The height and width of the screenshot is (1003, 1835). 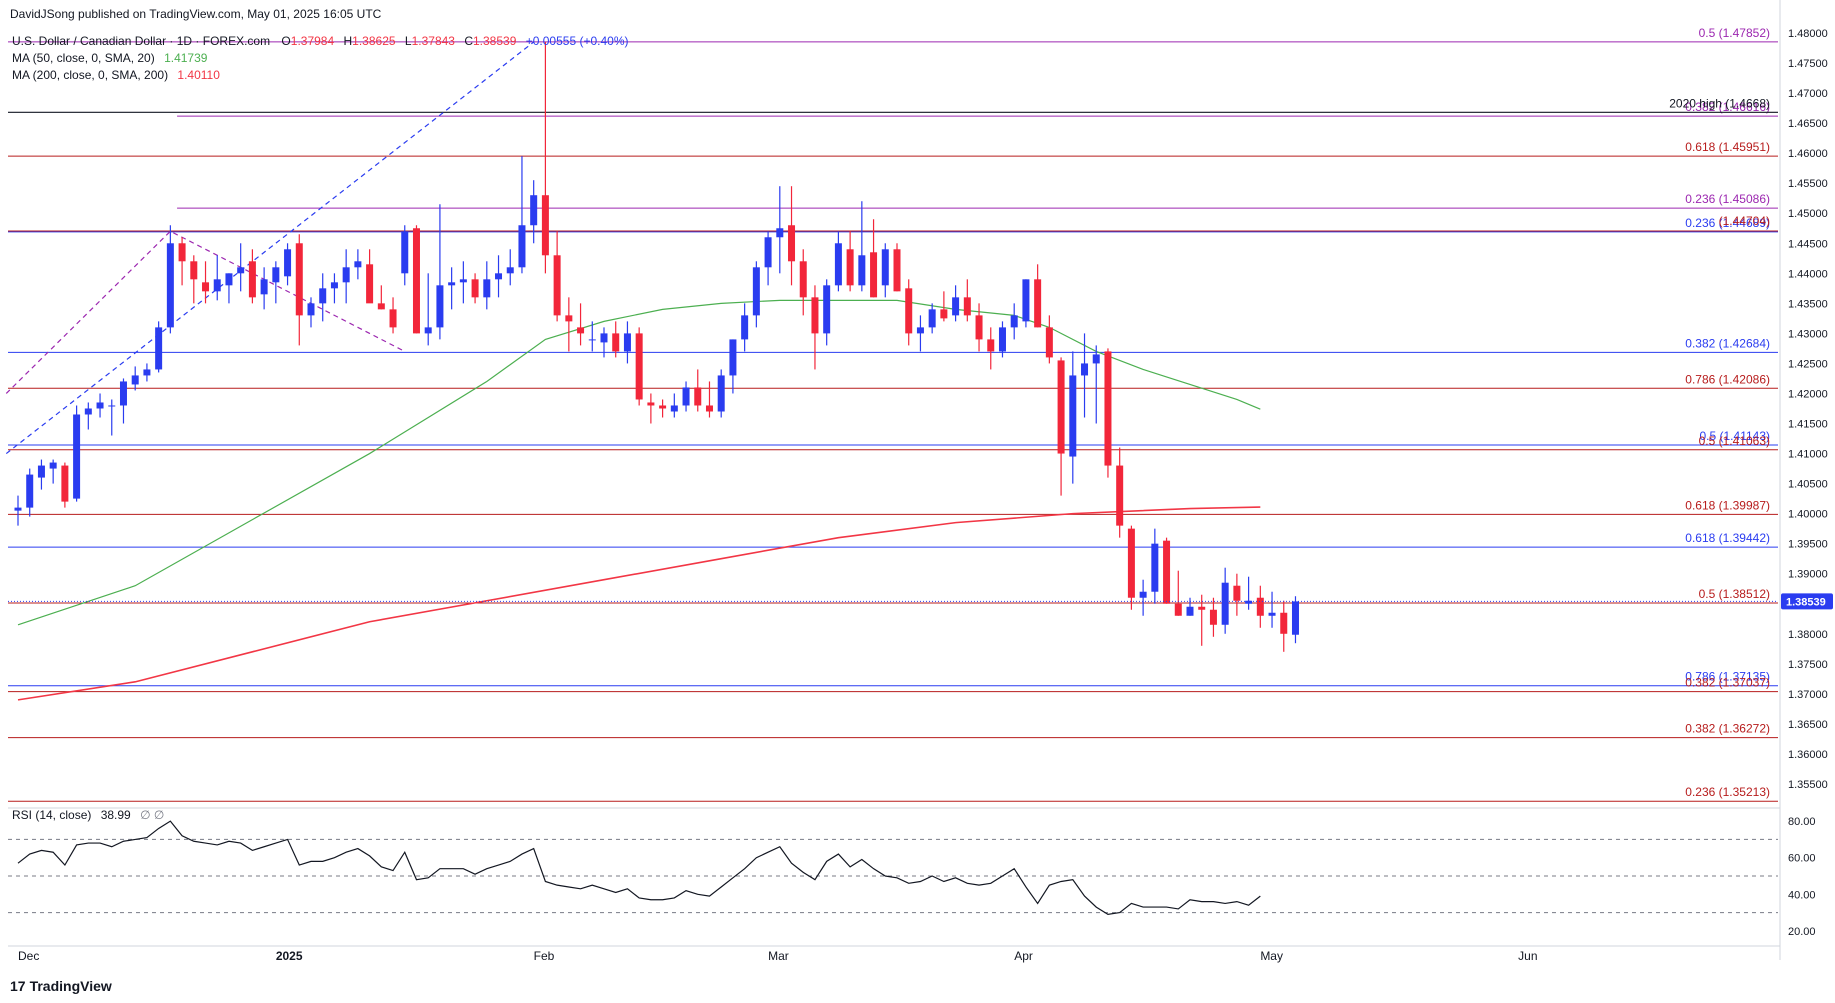 What do you see at coordinates (1727, 538) in the screenshot?
I see `fib-level-label: 0.618 (1.39442)` at bounding box center [1727, 538].